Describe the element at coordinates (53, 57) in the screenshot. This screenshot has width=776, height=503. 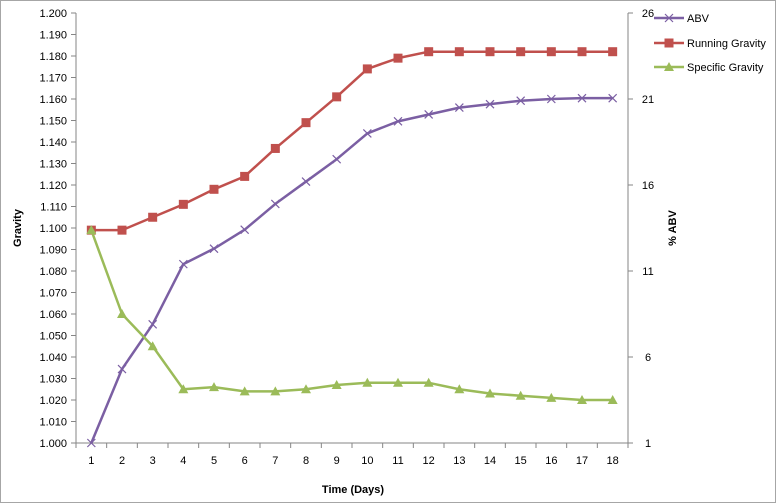
I see `y-tick-label: 1.180` at that location.